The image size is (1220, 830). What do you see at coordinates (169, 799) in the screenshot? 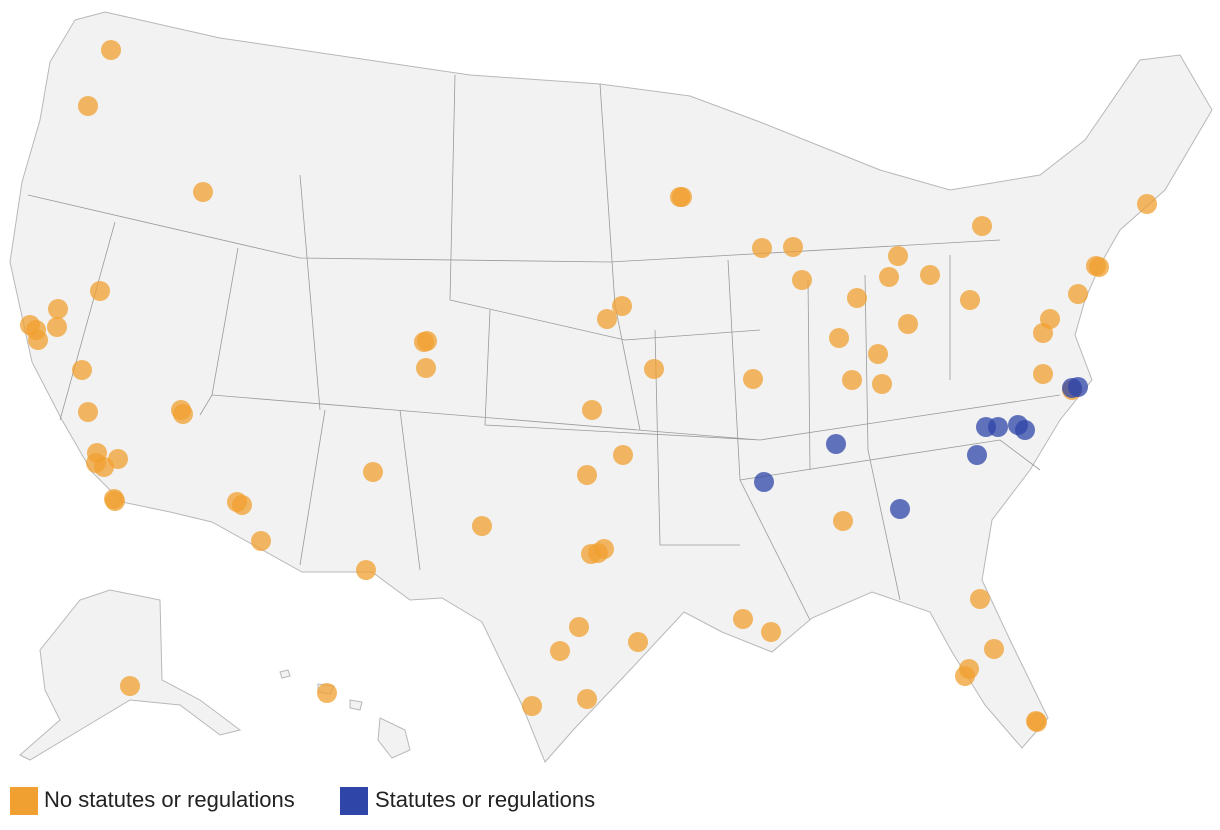
I see `legend-label: No statutes or regulations` at bounding box center [169, 799].